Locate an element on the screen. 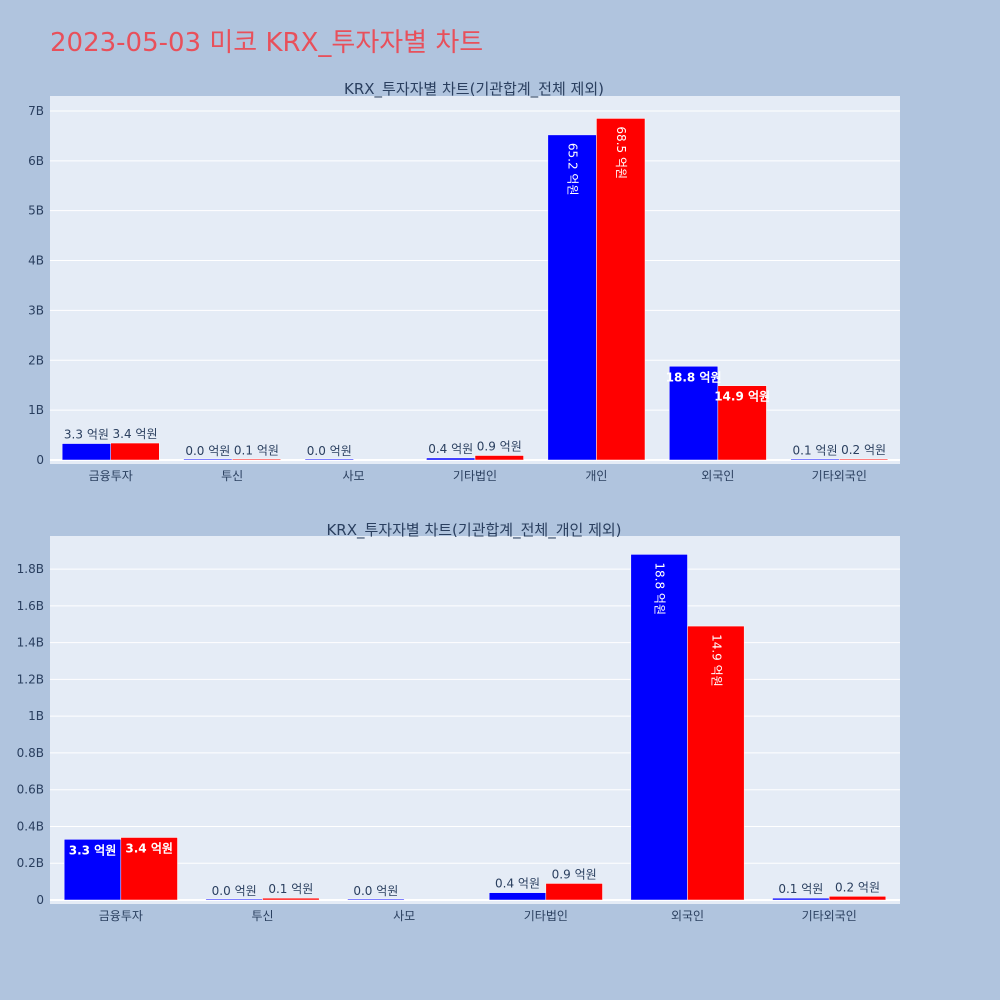  x-tick-label: 개인 is located at coordinates (596, 476).